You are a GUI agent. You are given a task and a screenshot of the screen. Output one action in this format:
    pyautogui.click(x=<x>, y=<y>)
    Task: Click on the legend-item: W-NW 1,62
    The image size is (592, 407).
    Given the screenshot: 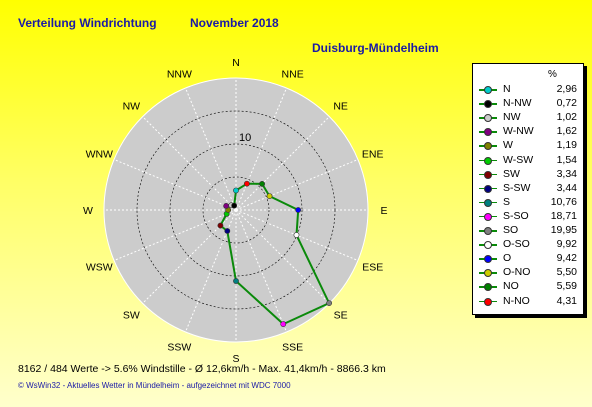 What is the action you would take?
    pyautogui.click(x=528, y=132)
    